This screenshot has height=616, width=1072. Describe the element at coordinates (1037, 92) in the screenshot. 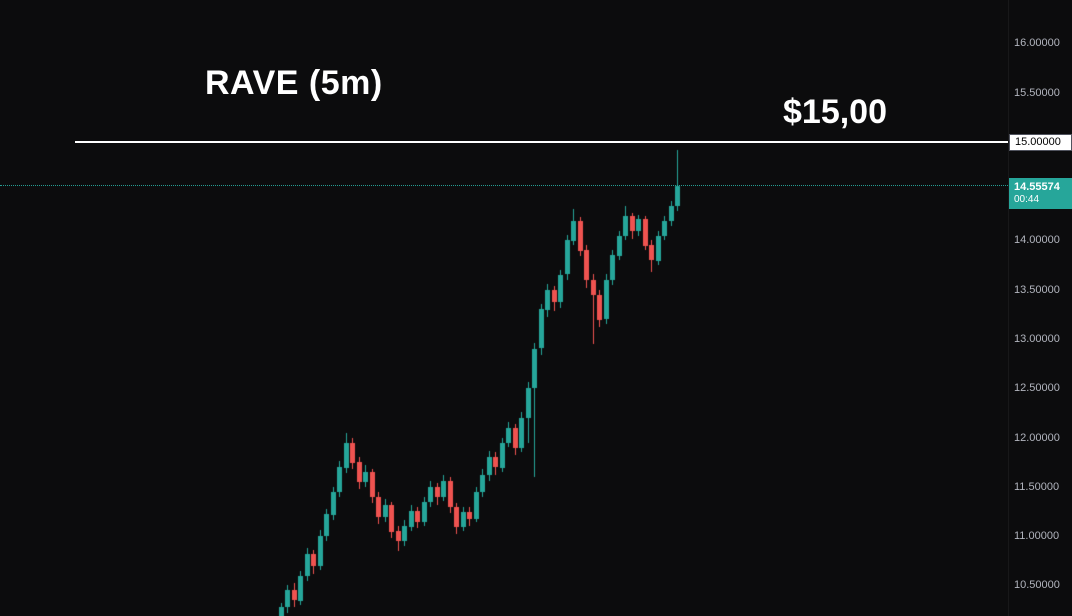

I see `axis-tick-label: 15.50000` at that location.